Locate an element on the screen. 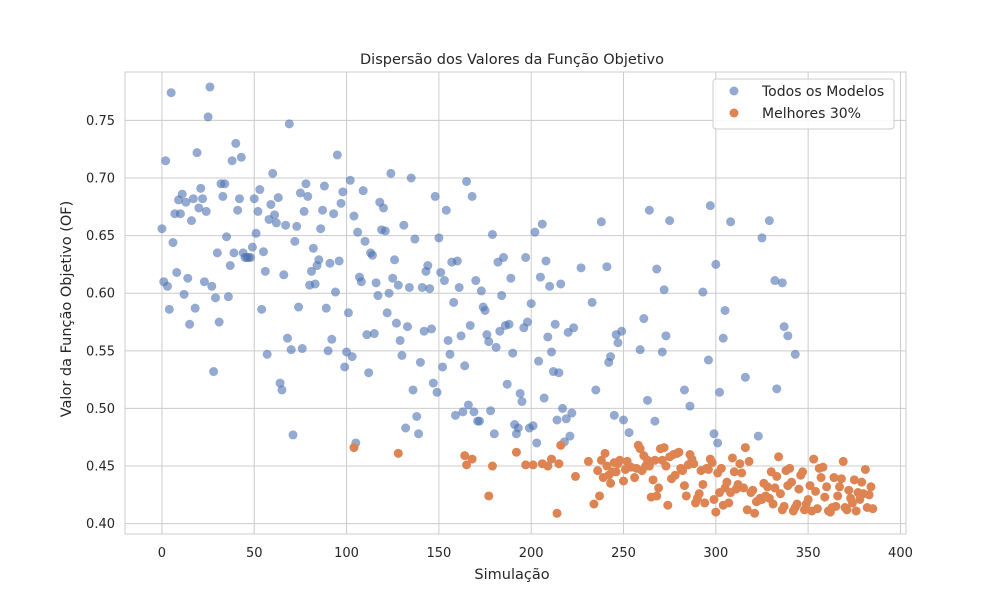 The height and width of the screenshot is (600, 1000). x-tick-label: 400 is located at coordinates (900, 553).